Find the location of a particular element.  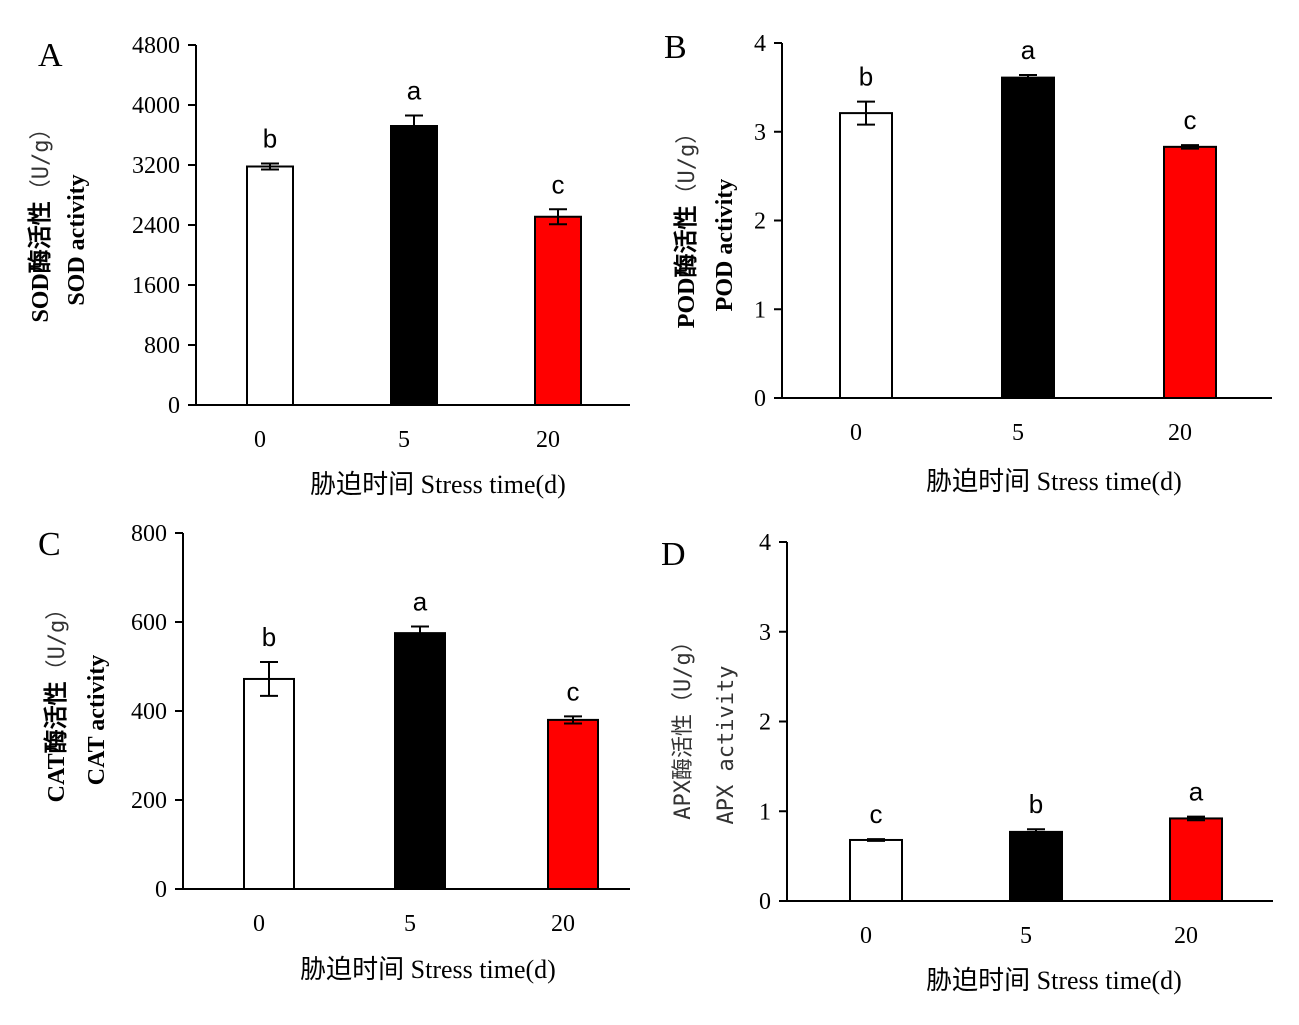

y-axis-label: SOD酶活性（U/g） is located at coordinates (40, 219).